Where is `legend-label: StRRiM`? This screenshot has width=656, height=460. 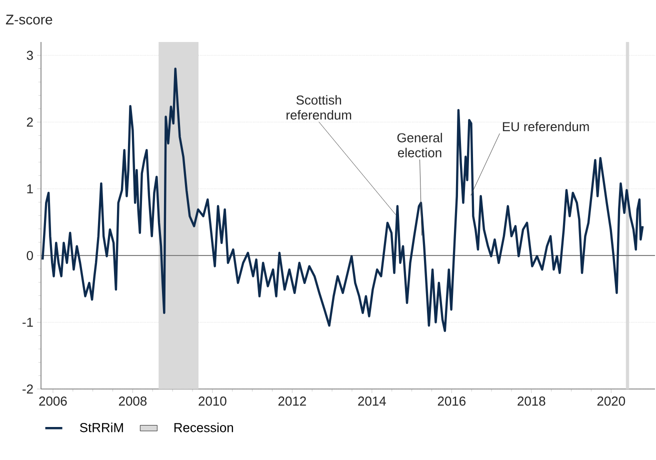 legend-label: StRRiM is located at coordinates (101, 427).